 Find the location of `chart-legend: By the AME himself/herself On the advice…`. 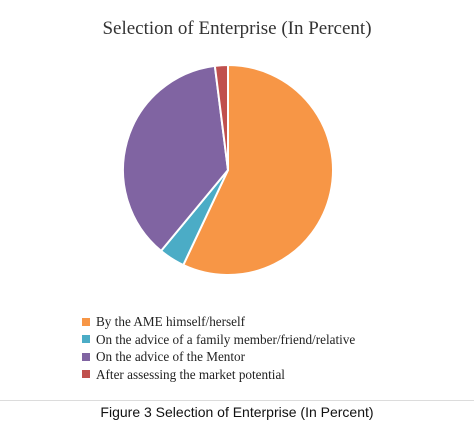

chart-legend: By the AME himself/herself On the advice… is located at coordinates (218, 348).